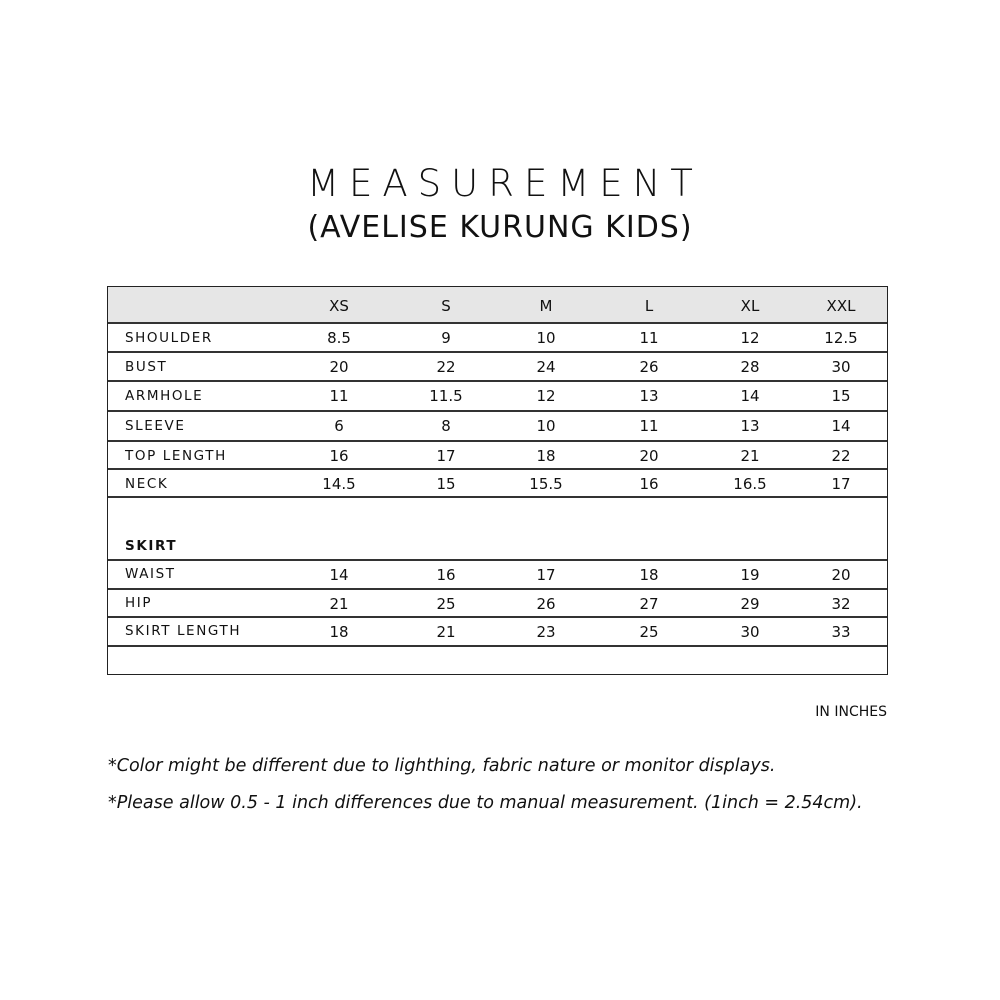 This screenshot has width=1000, height=1000. What do you see at coordinates (546, 632) in the screenshot?
I see `measurement-value: 23` at bounding box center [546, 632].